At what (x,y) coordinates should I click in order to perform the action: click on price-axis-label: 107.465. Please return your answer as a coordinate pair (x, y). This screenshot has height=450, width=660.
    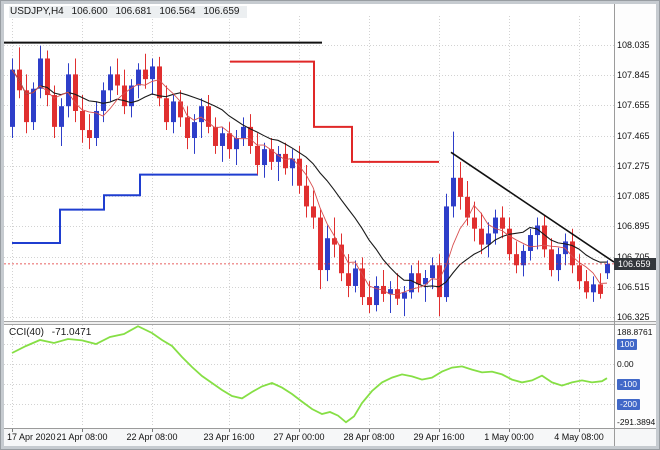
    Looking at the image, I should click on (633, 135).